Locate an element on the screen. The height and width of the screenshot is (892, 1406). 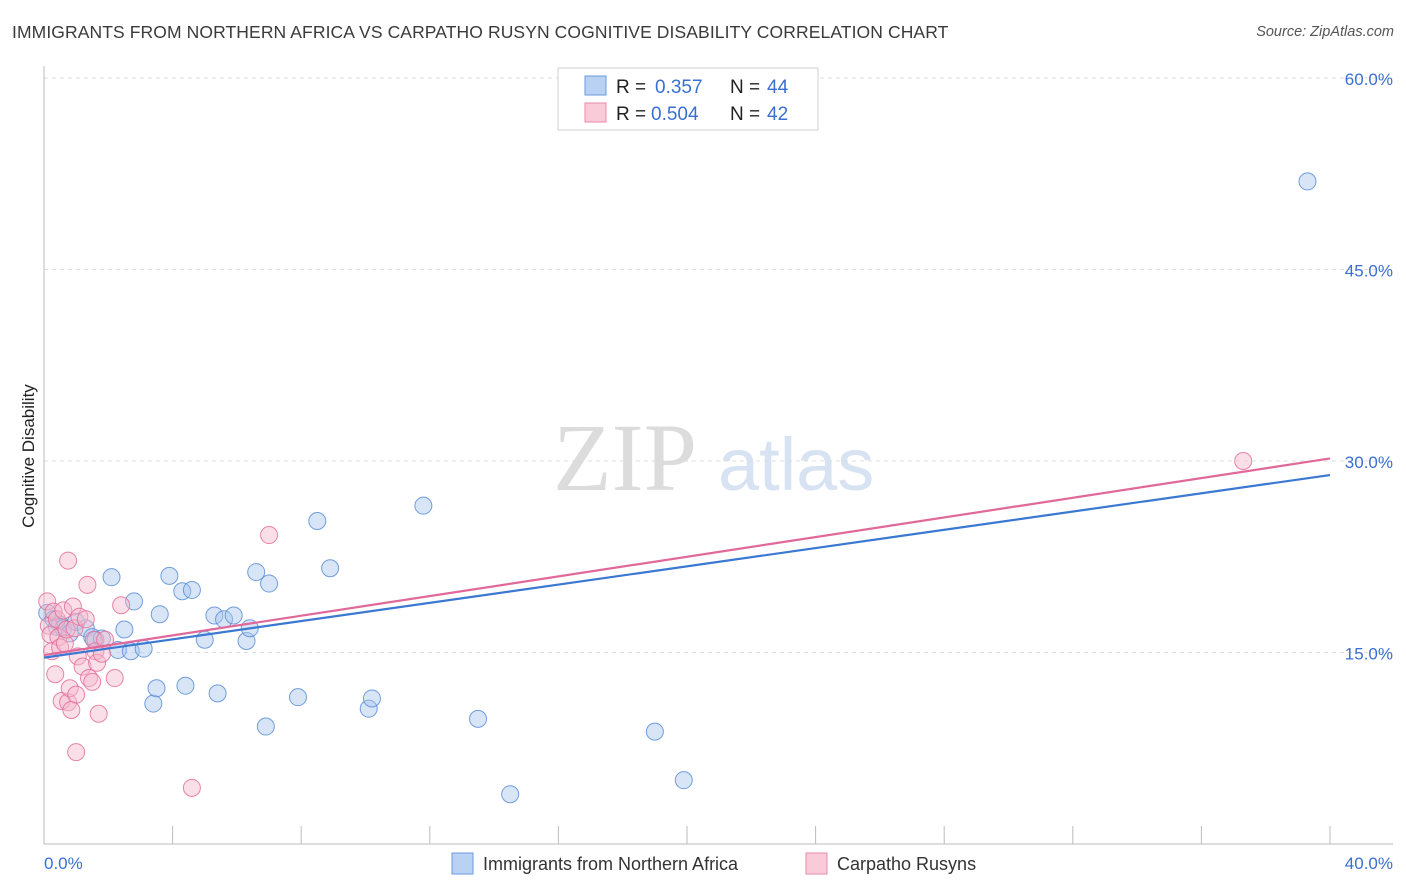
source-label: Source: ZipAtlas.com is located at coordinates (1325, 32).